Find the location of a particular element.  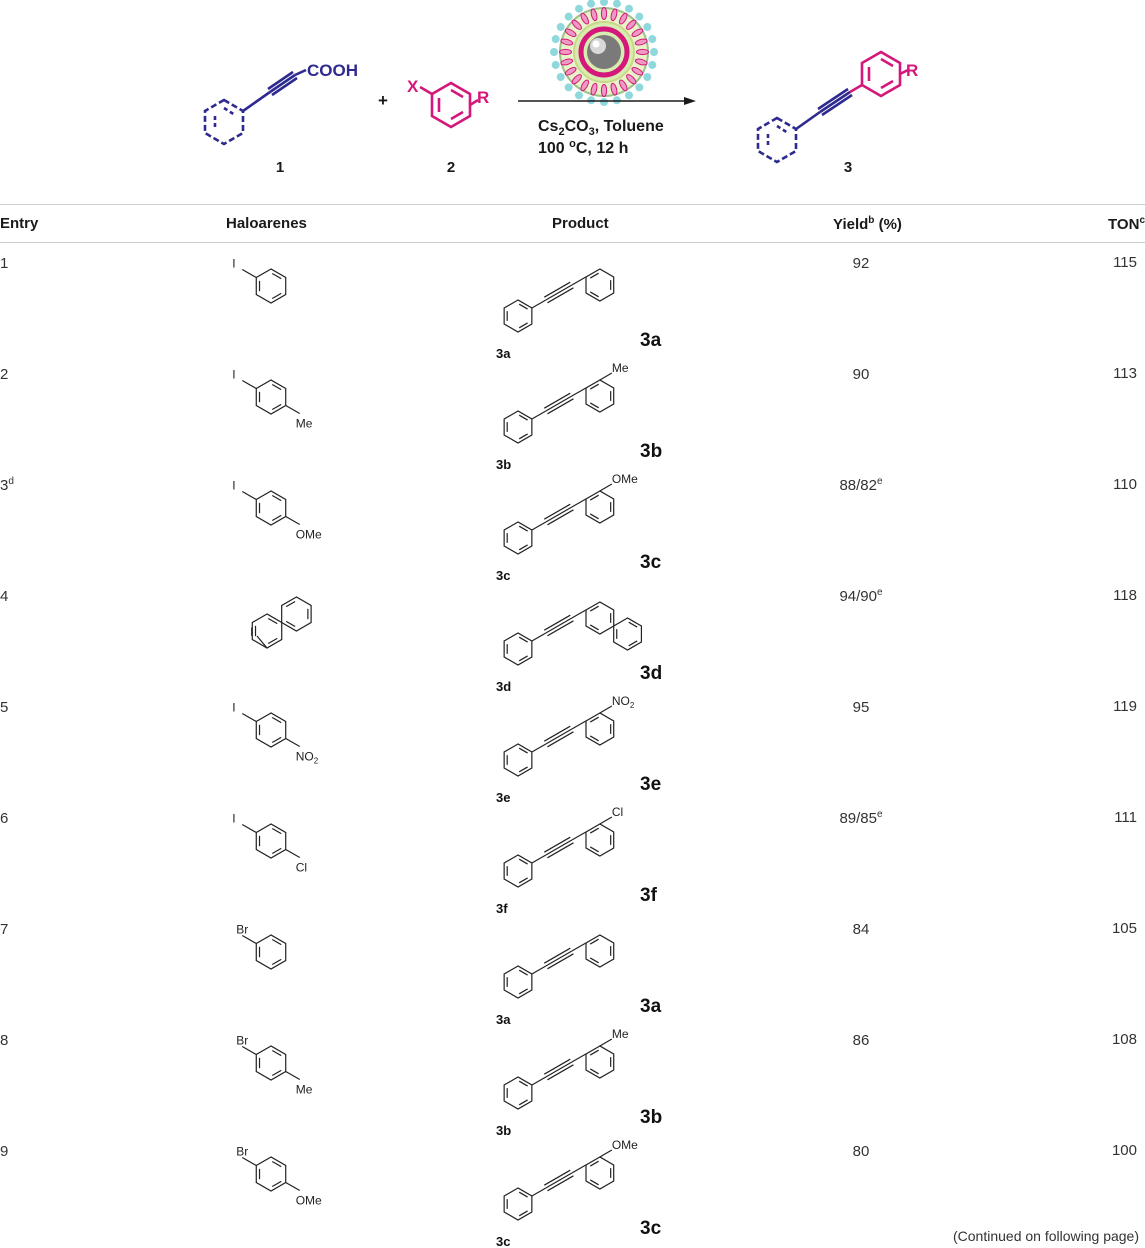

table-row: 2 I Me Me 3b 3b 90 113 is located at coordinates (572, 414).